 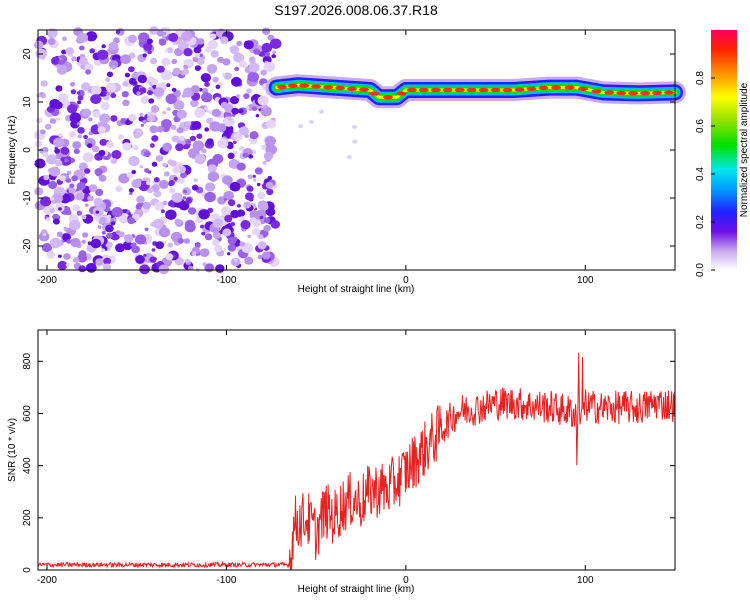 I want to click on x-tick-label: -100, so click(x=226, y=580).